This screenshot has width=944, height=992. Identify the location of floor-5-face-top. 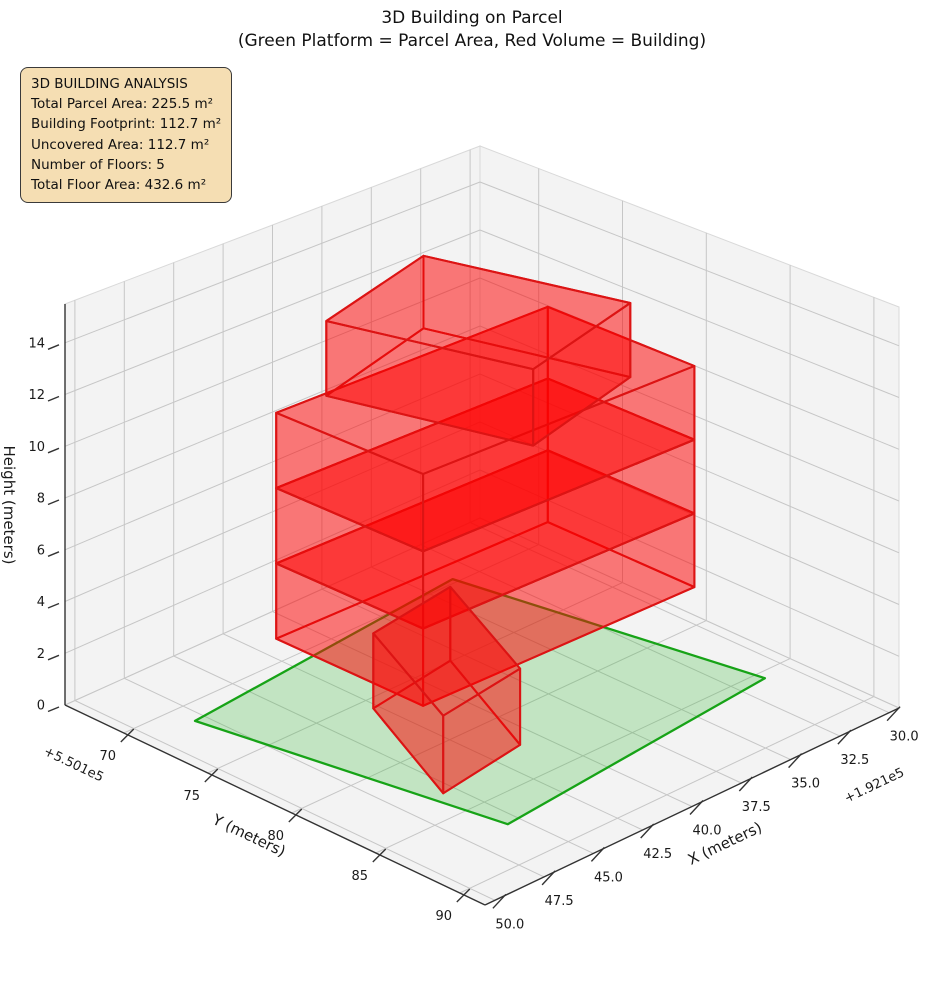
(478, 312).